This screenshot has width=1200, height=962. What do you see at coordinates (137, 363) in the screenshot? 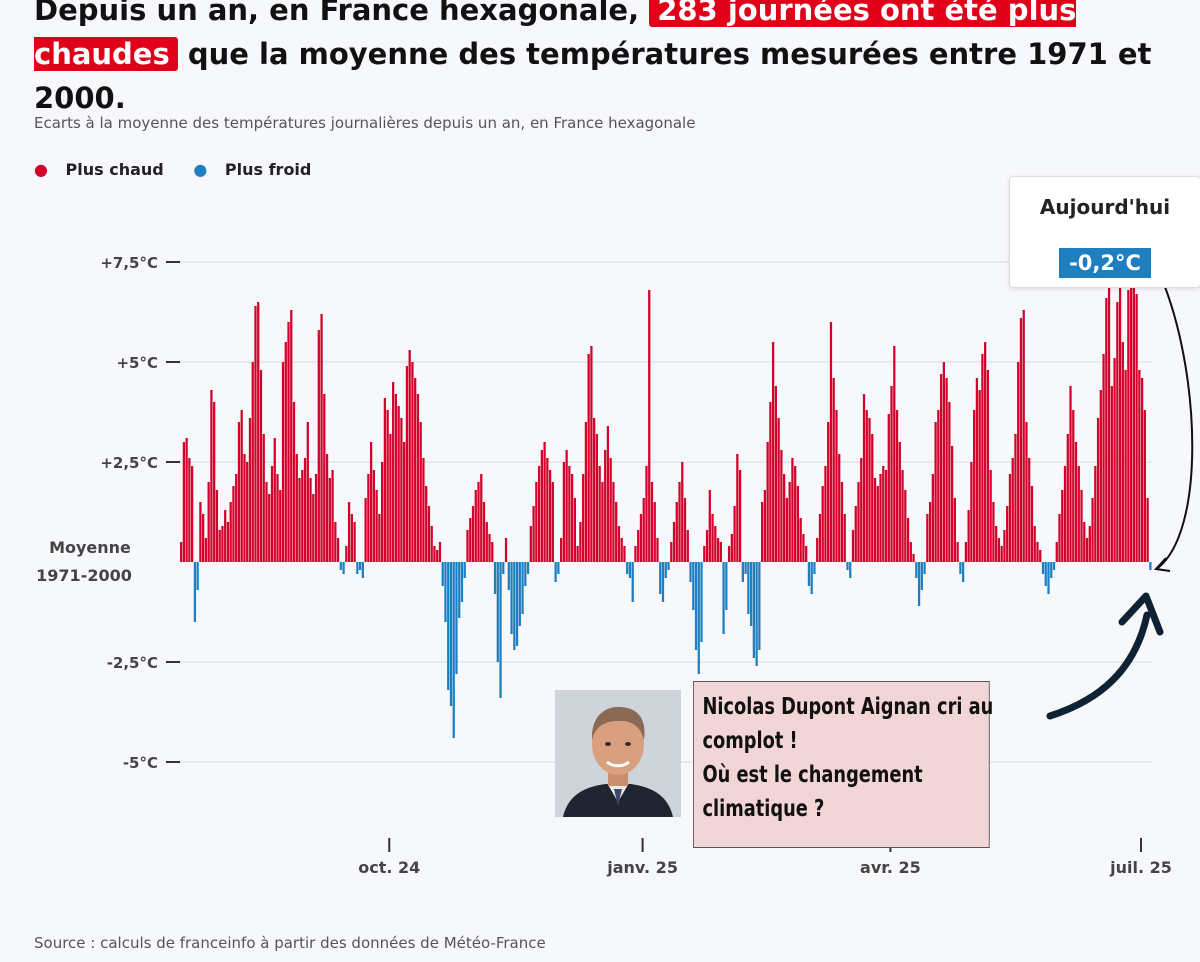
I see `y-tick-label: +5°C` at bounding box center [137, 363].